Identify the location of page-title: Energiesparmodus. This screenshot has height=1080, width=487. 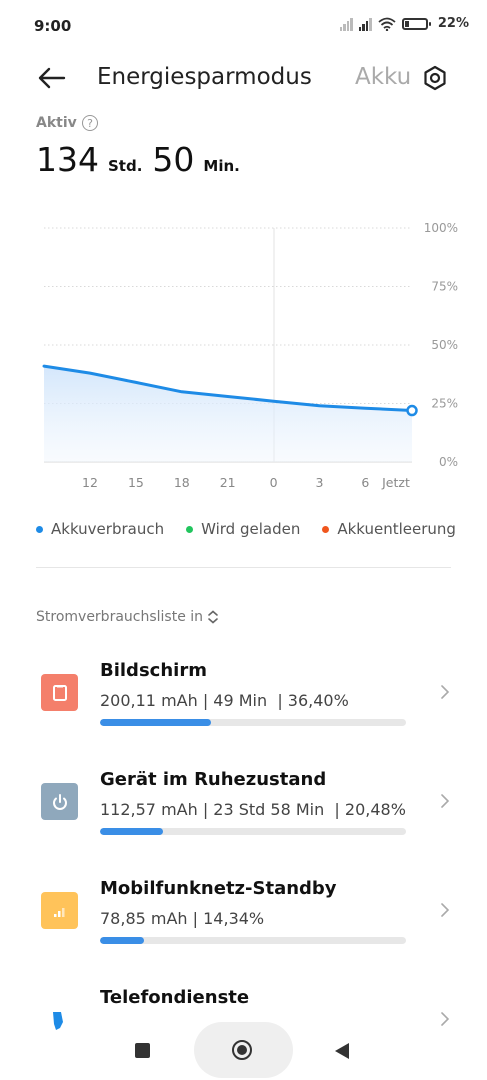
(204, 77).